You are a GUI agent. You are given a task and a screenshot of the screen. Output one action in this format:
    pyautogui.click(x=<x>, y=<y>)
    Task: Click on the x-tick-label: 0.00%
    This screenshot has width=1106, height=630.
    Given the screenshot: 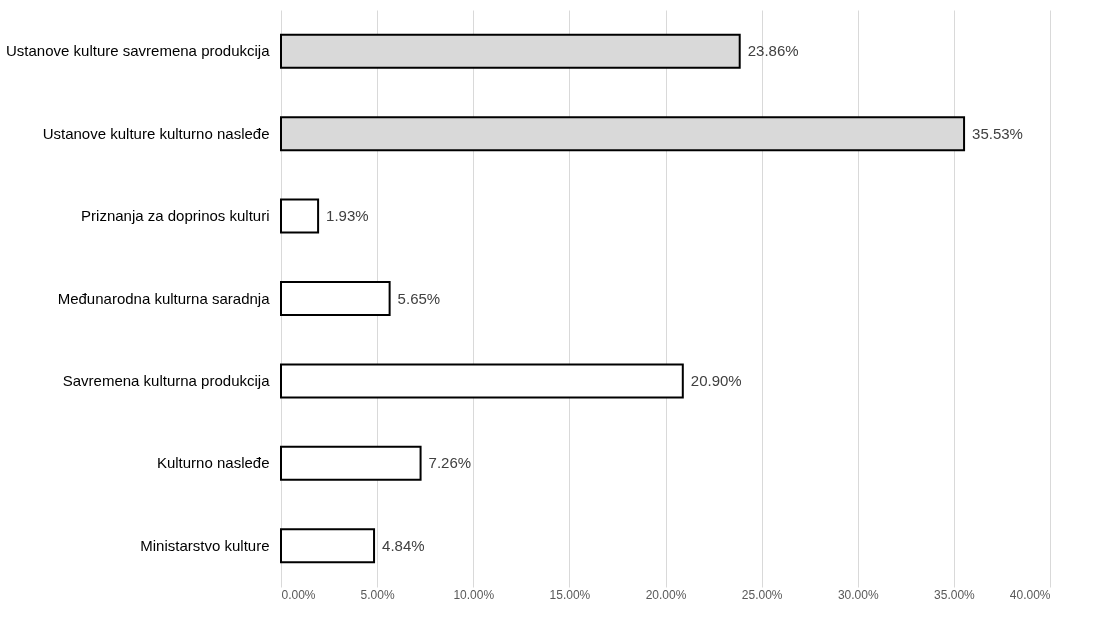 What is the action you would take?
    pyautogui.click(x=298, y=594)
    